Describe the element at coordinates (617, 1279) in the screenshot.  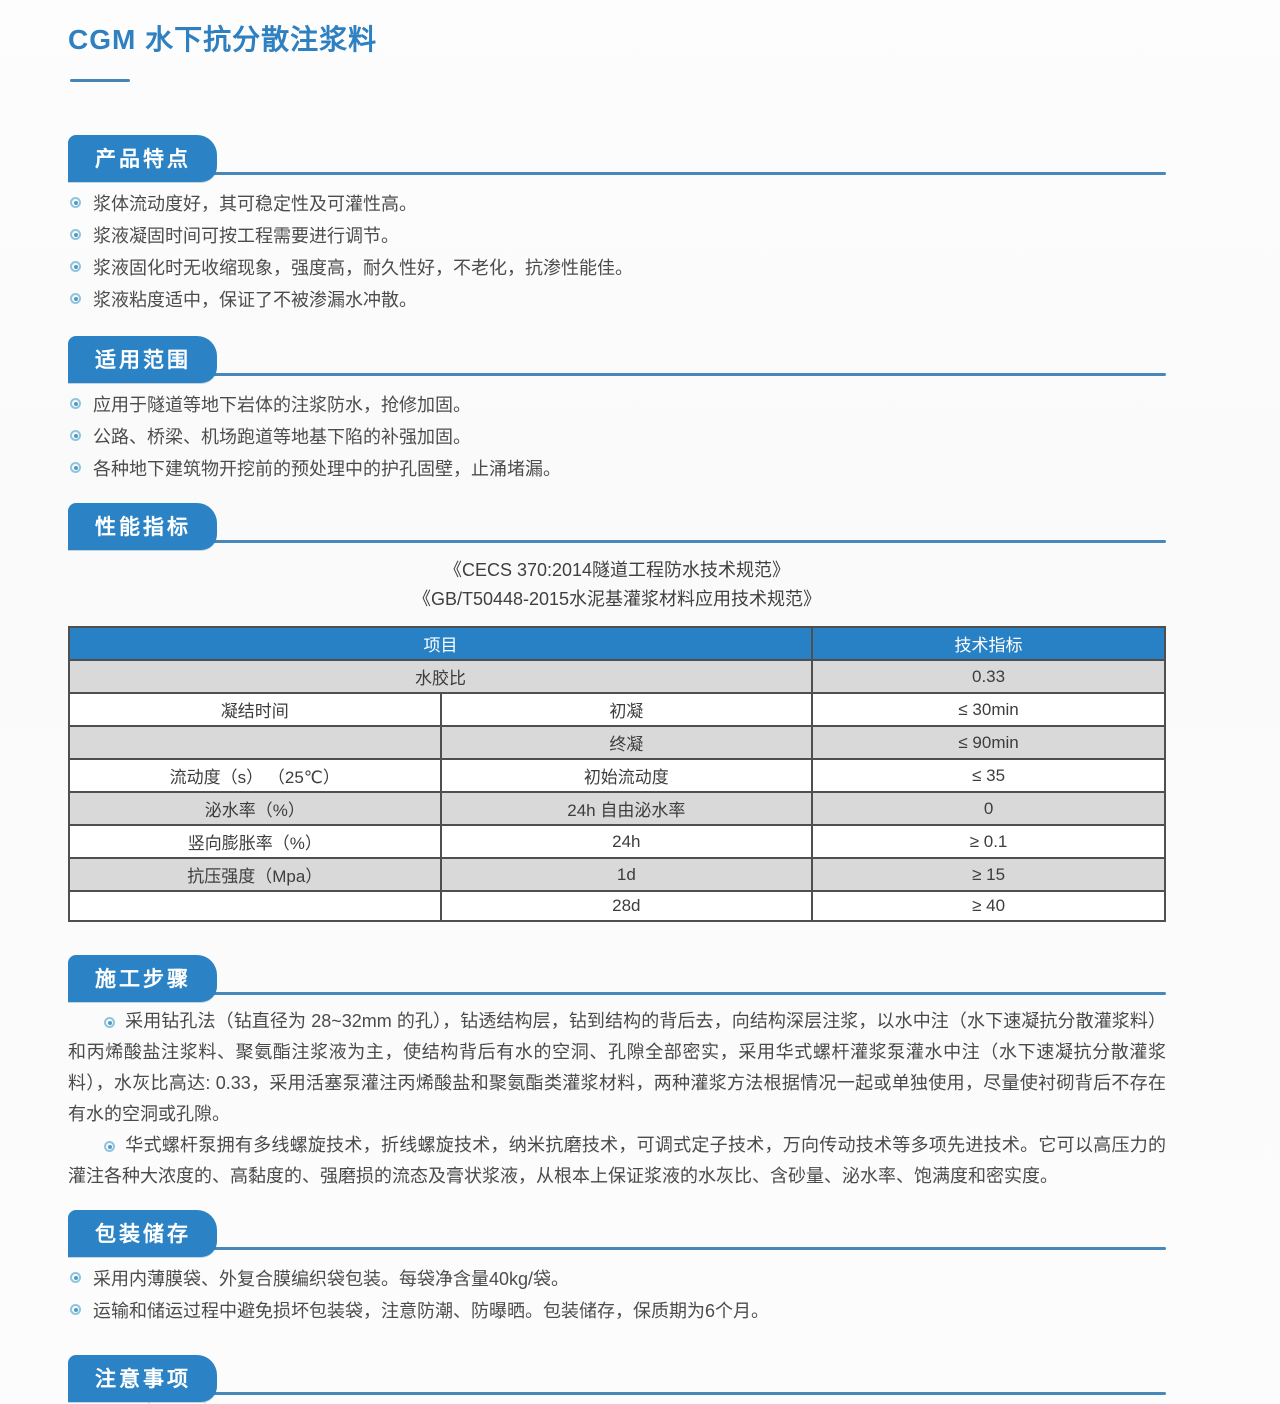
I see `list-item: 采用内薄膜袋、外复合膜编织袋包装。每袋净含量40kg/袋。` at that location.